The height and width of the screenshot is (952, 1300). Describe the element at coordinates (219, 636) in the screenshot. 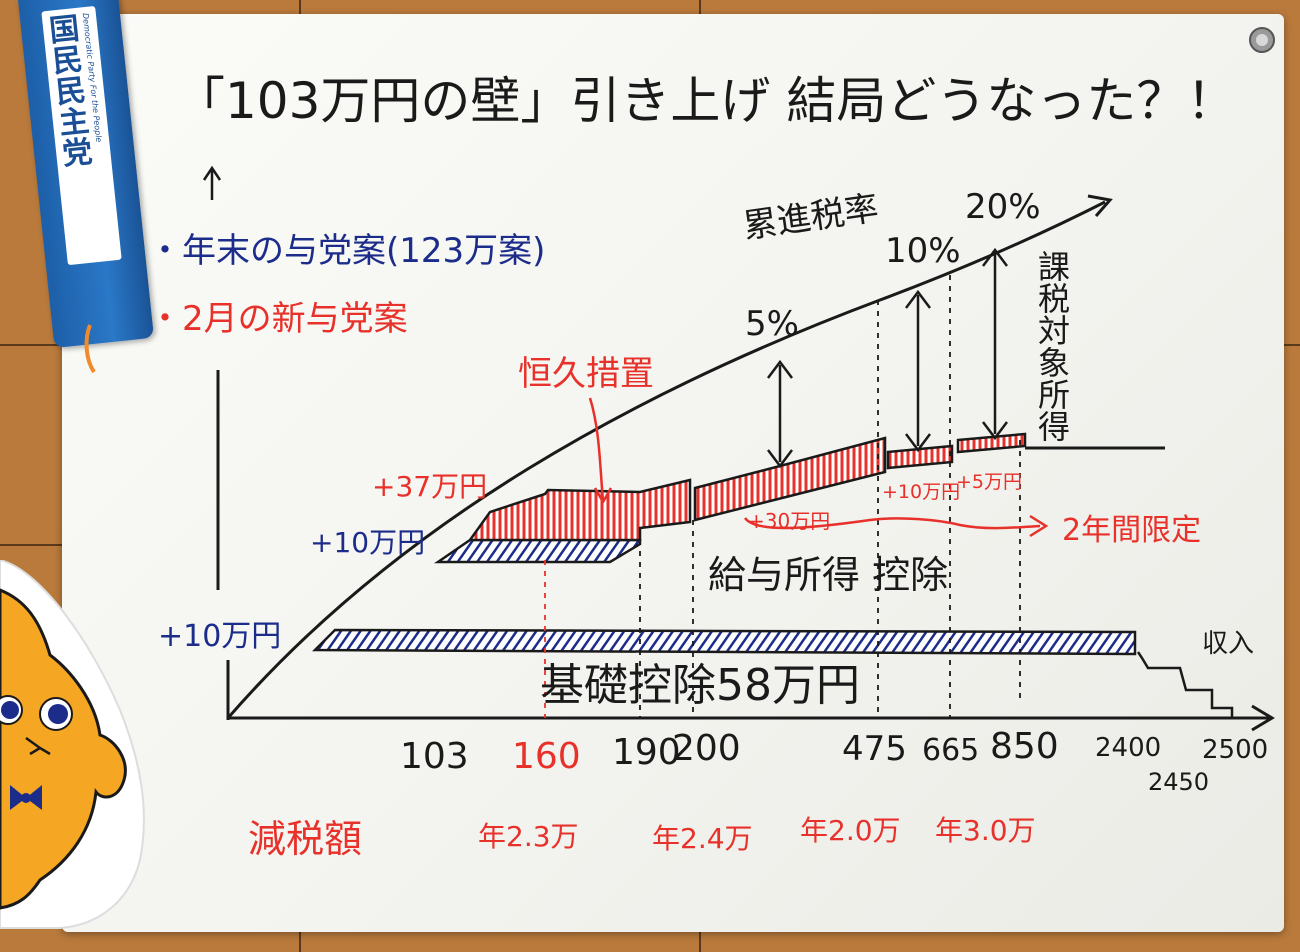

I see `plus10-lower-label: +10万円` at that location.